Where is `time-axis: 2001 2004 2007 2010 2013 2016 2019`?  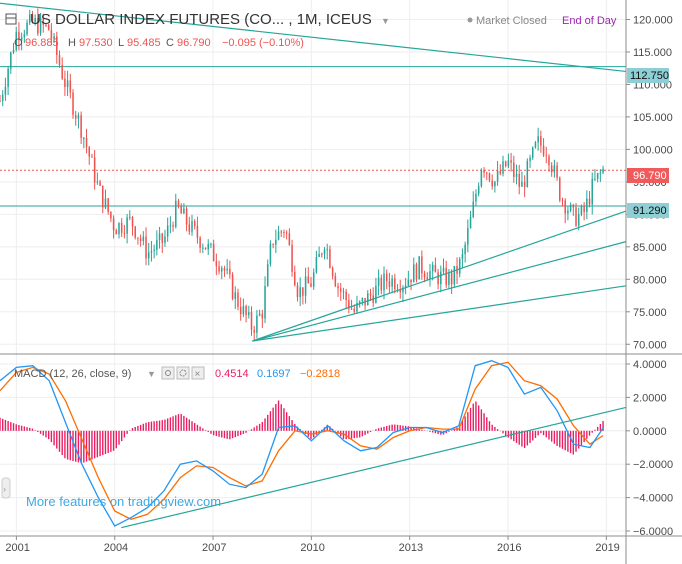 time-axis: 2001 2004 2007 2010 2013 2016 2019 is located at coordinates (312, 545).